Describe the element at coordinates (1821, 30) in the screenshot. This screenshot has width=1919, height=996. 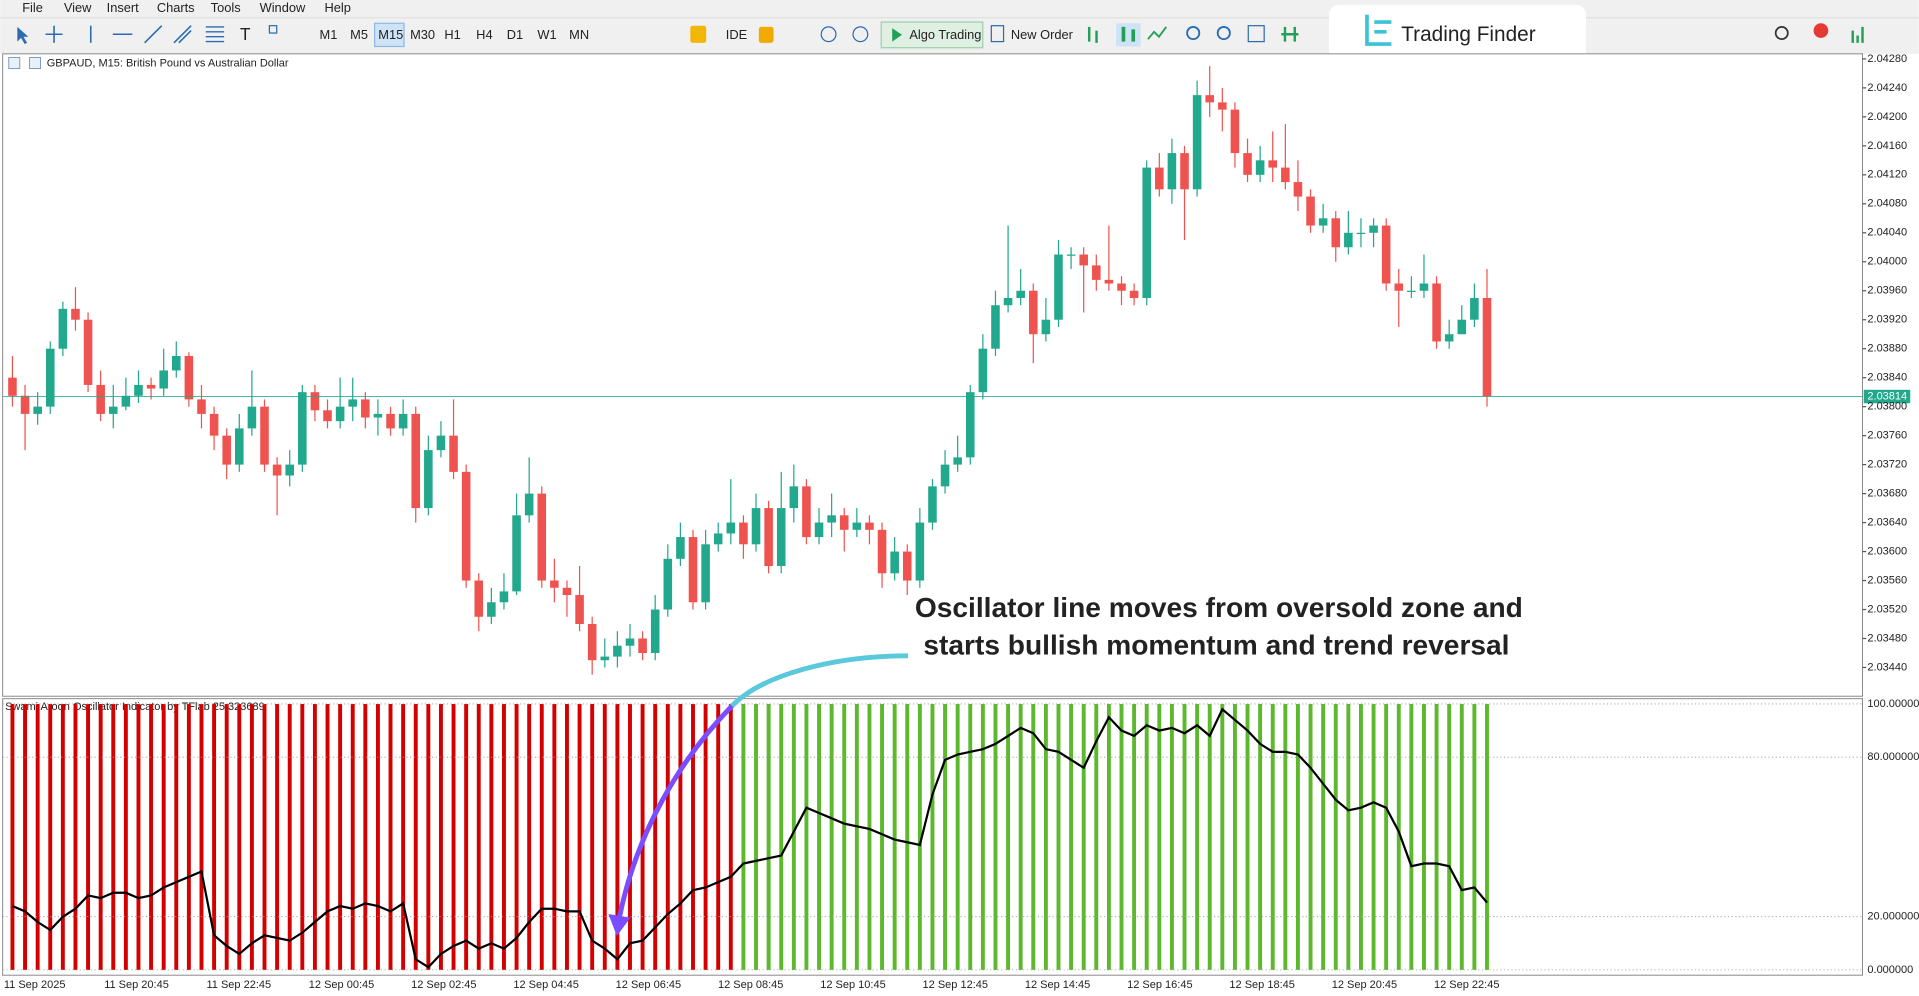
I see `notification-badge` at that location.